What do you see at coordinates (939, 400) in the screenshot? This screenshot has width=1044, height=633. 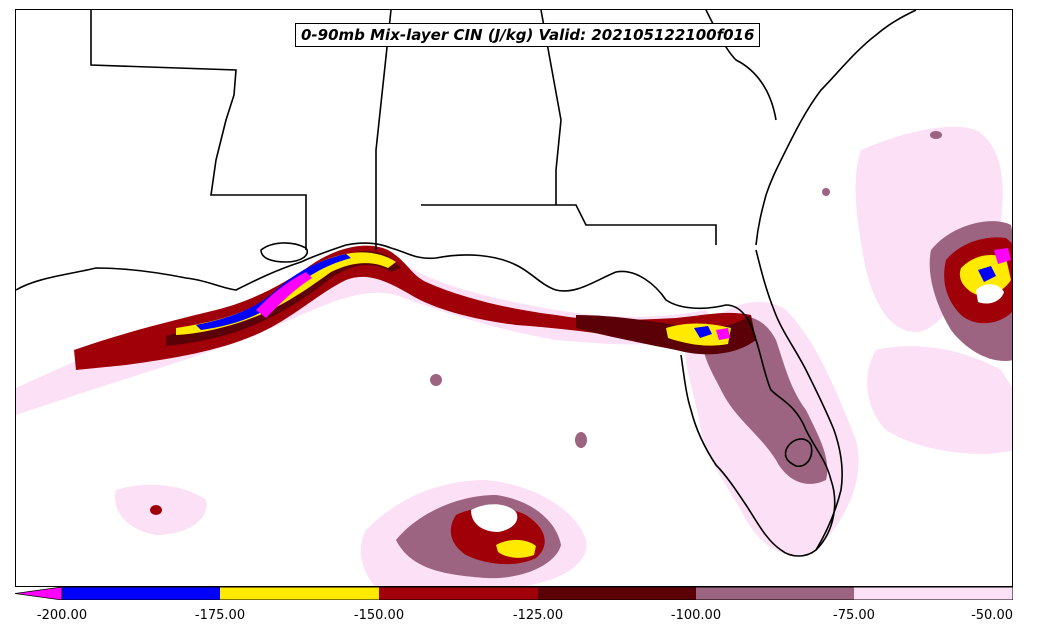 I see `cin-light-field-east` at bounding box center [939, 400].